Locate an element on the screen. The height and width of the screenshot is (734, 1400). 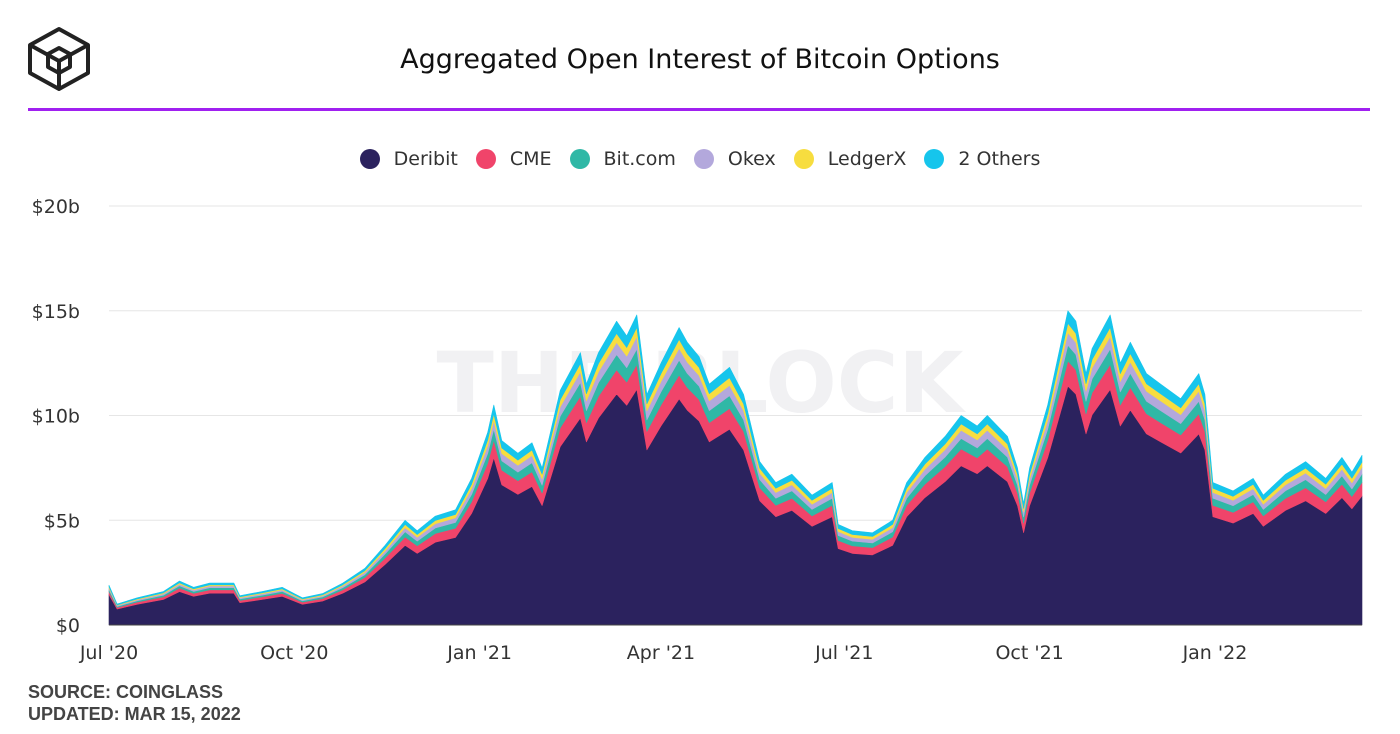
legend-label: CME is located at coordinates (530, 159).